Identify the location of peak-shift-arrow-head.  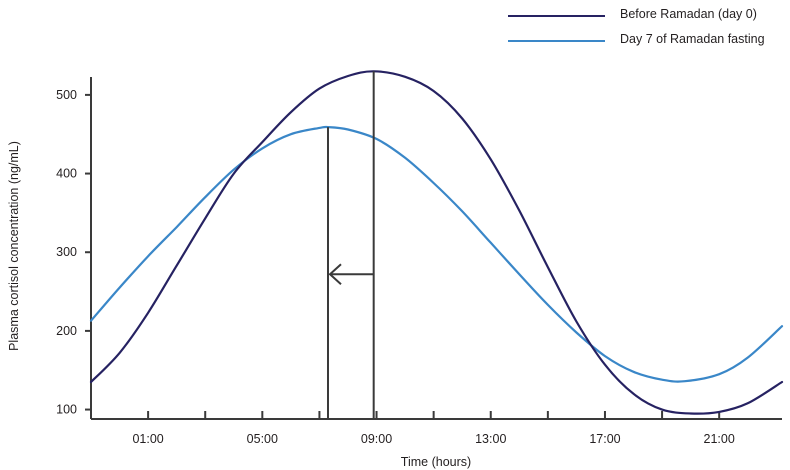
(335, 274).